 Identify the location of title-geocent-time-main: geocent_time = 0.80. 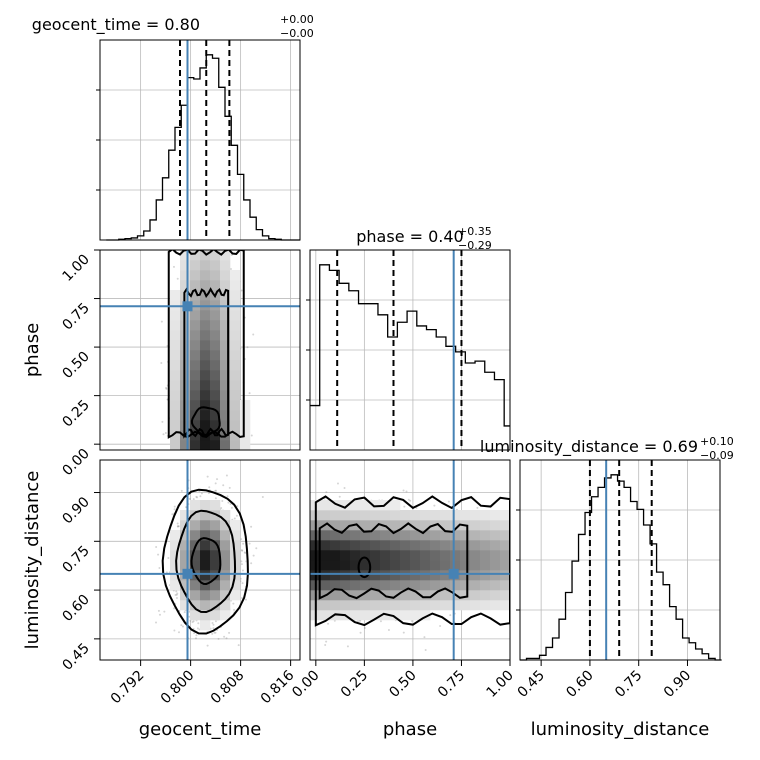
(116, 25).